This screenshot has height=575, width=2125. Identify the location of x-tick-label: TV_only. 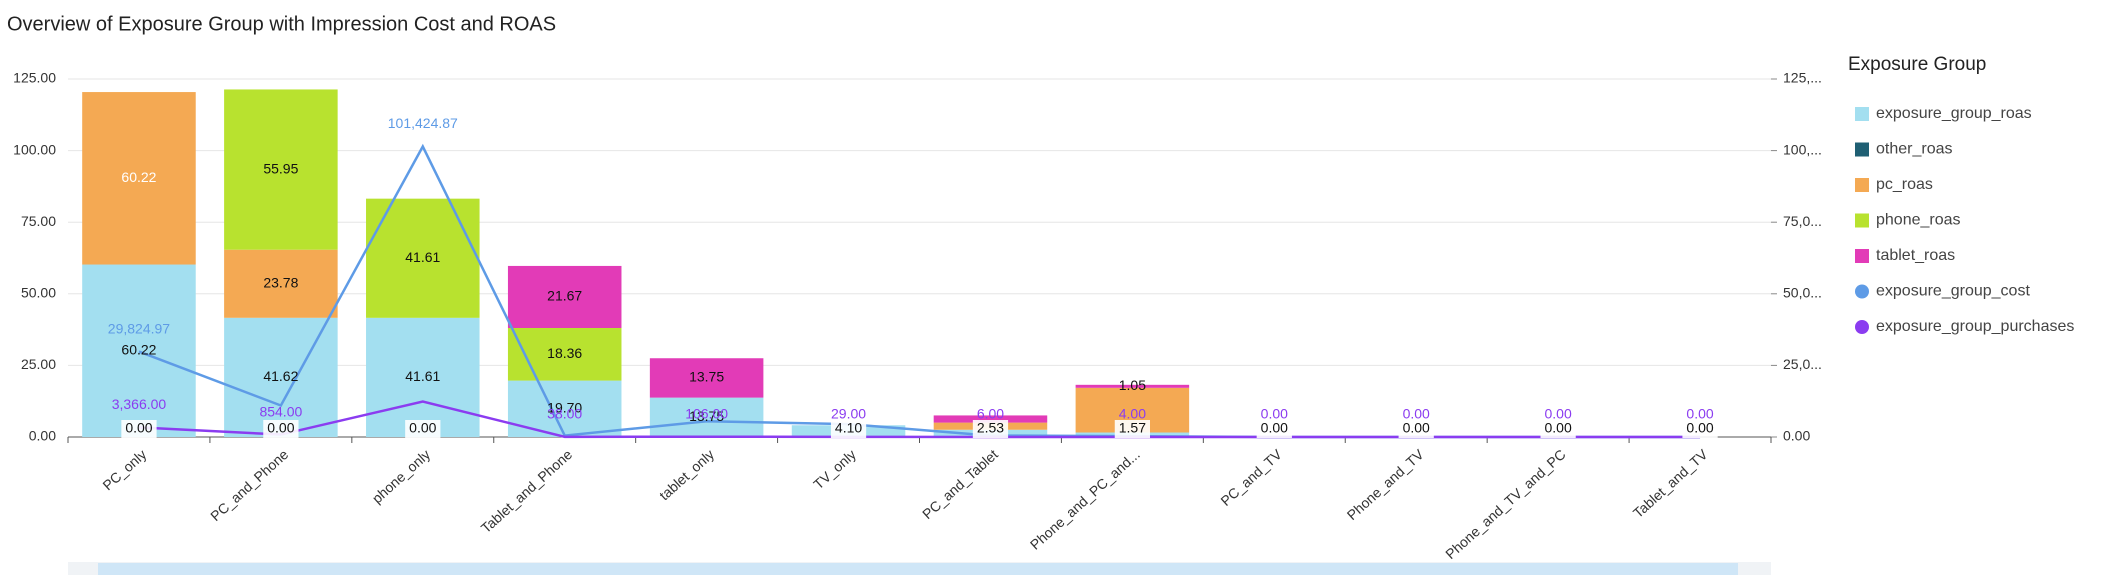
(834, 469).